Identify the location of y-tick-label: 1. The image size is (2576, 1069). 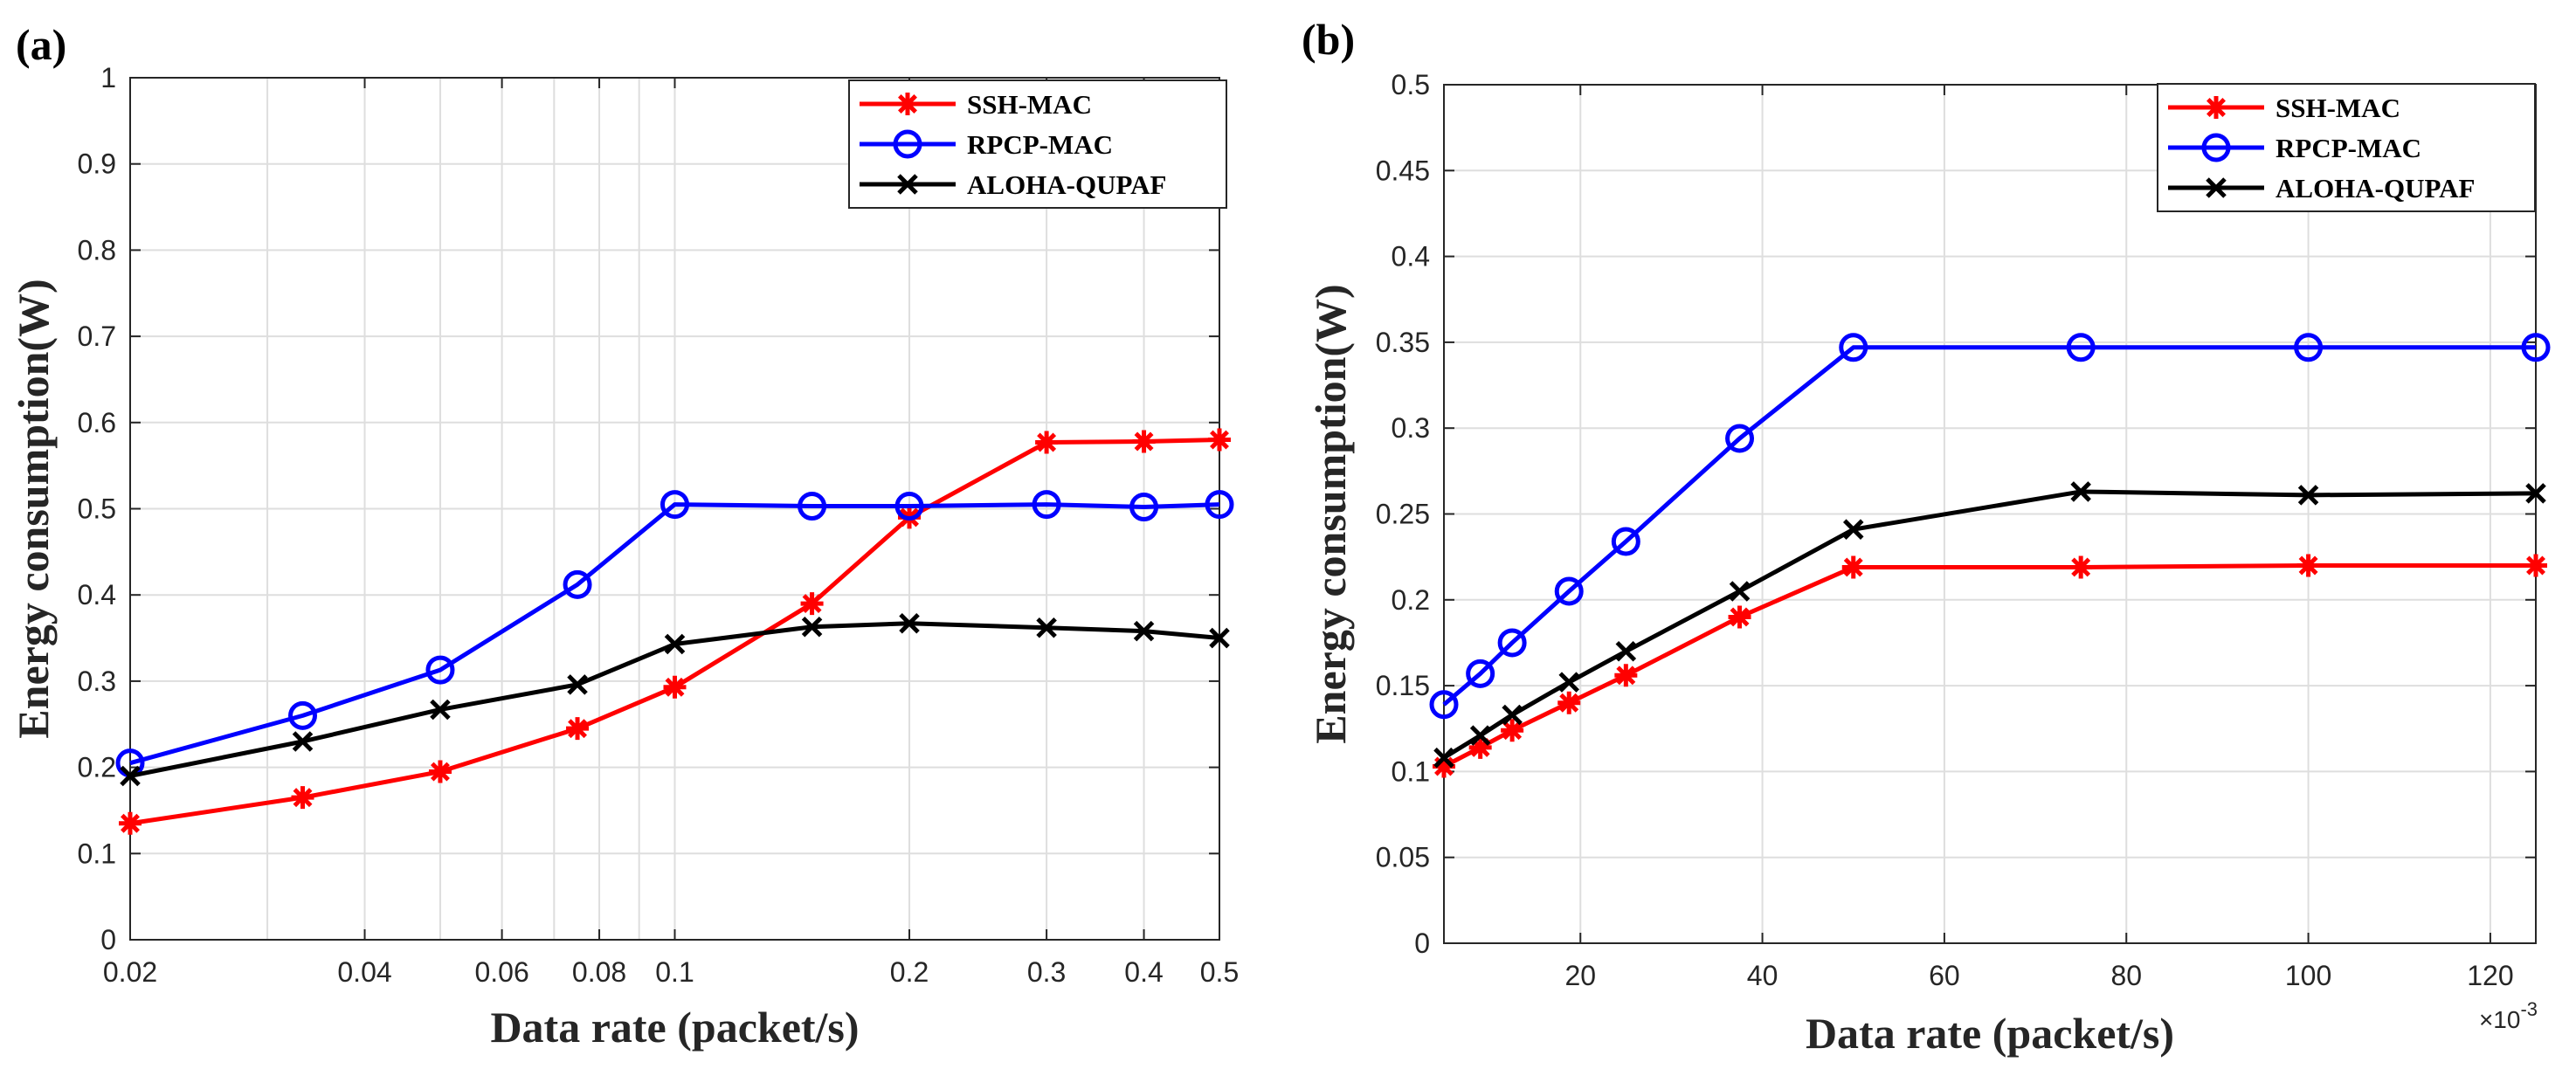
(108, 77).